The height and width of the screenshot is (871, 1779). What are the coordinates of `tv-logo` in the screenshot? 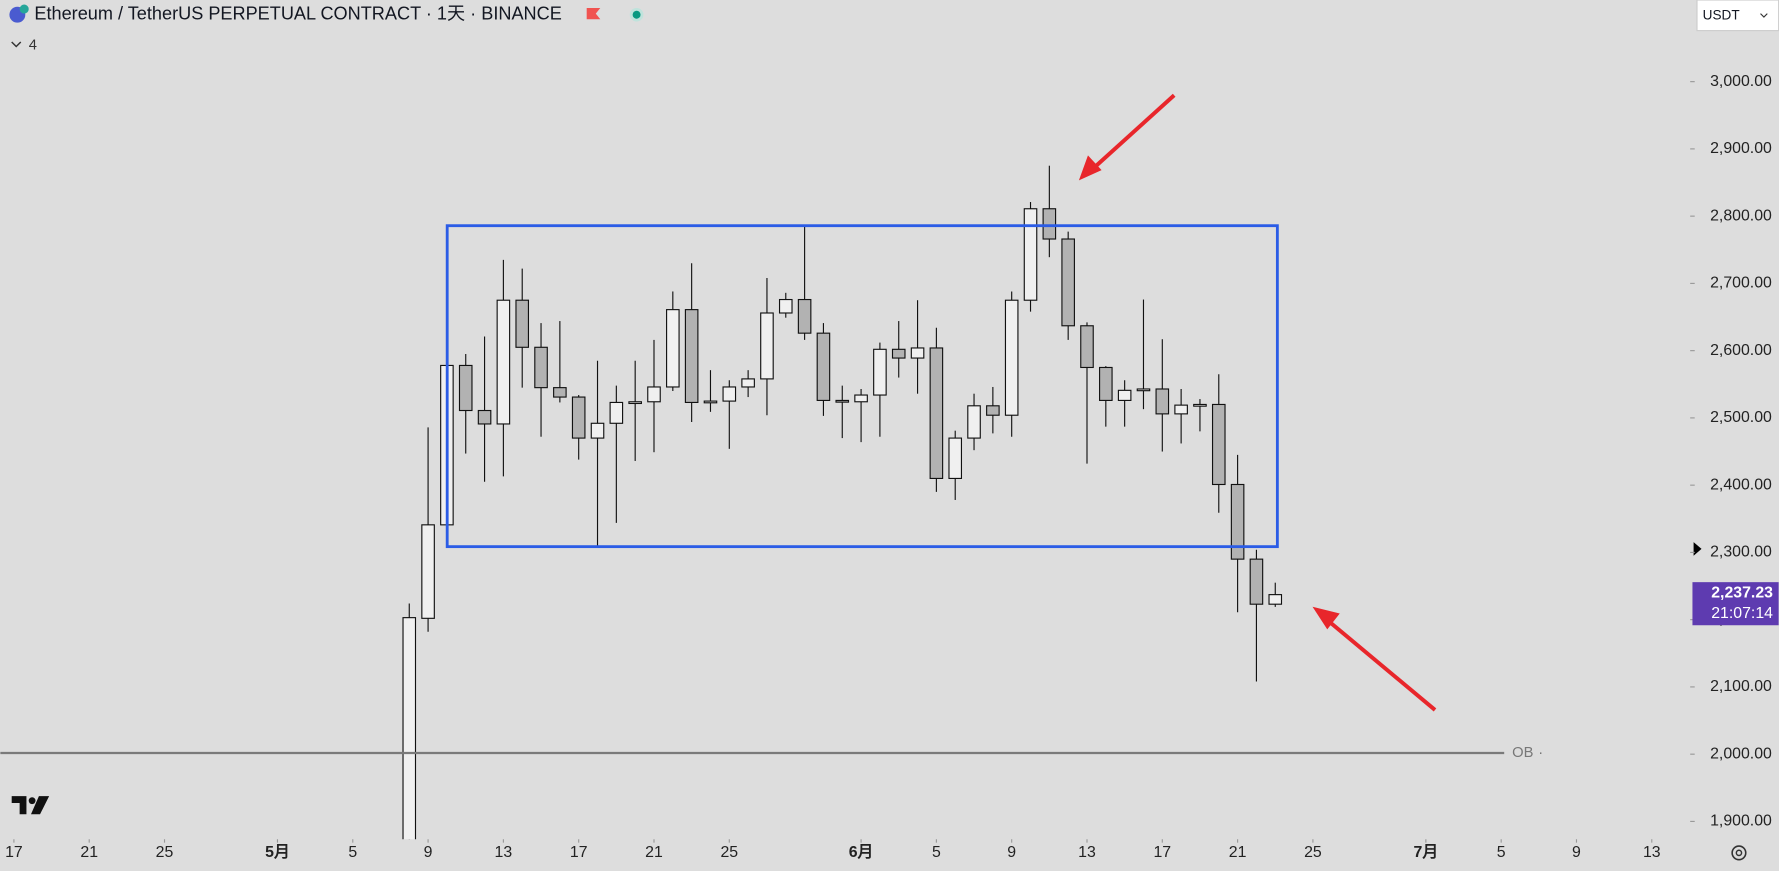 It's located at (30, 805).